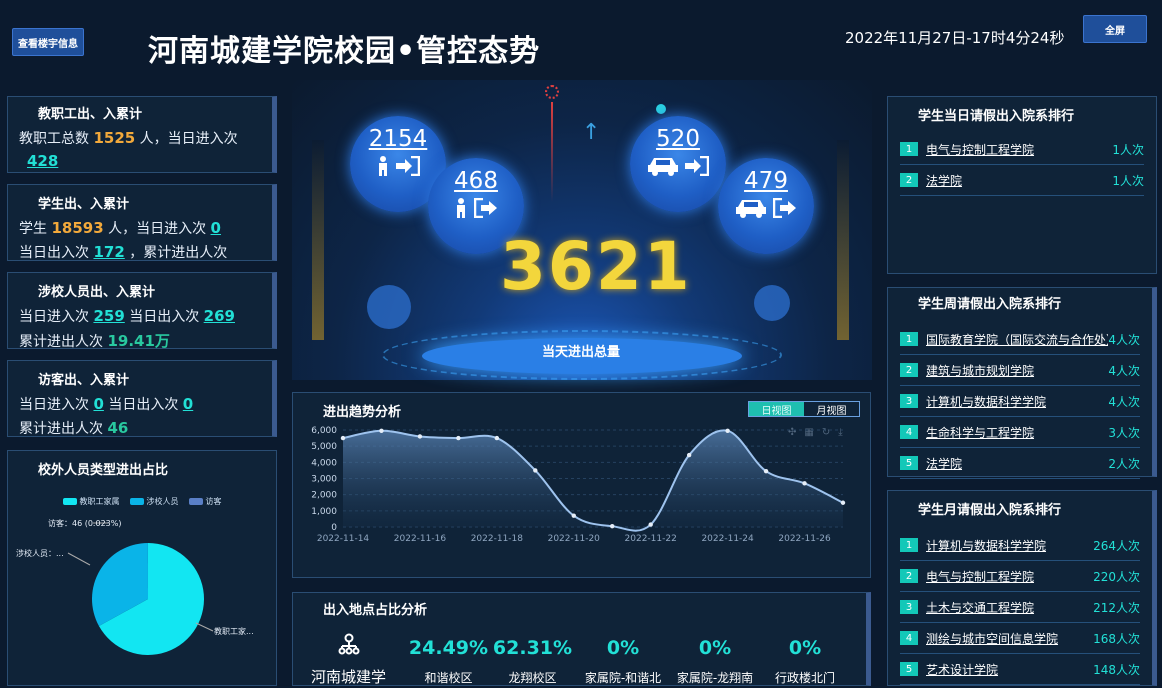 The width and height of the screenshot is (1162, 688). What do you see at coordinates (476, 206) in the screenshot?
I see `person-out-bubble: 468` at bounding box center [476, 206].